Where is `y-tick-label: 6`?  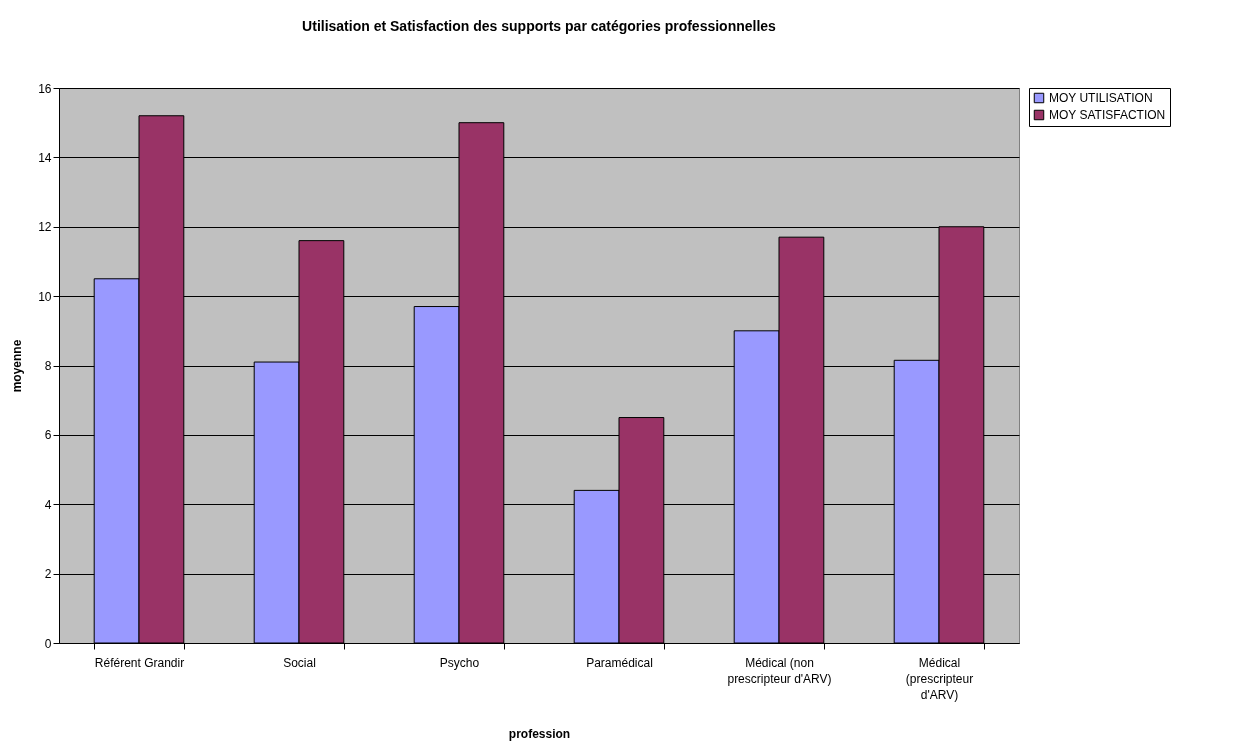 y-tick-label: 6 is located at coordinates (48, 435).